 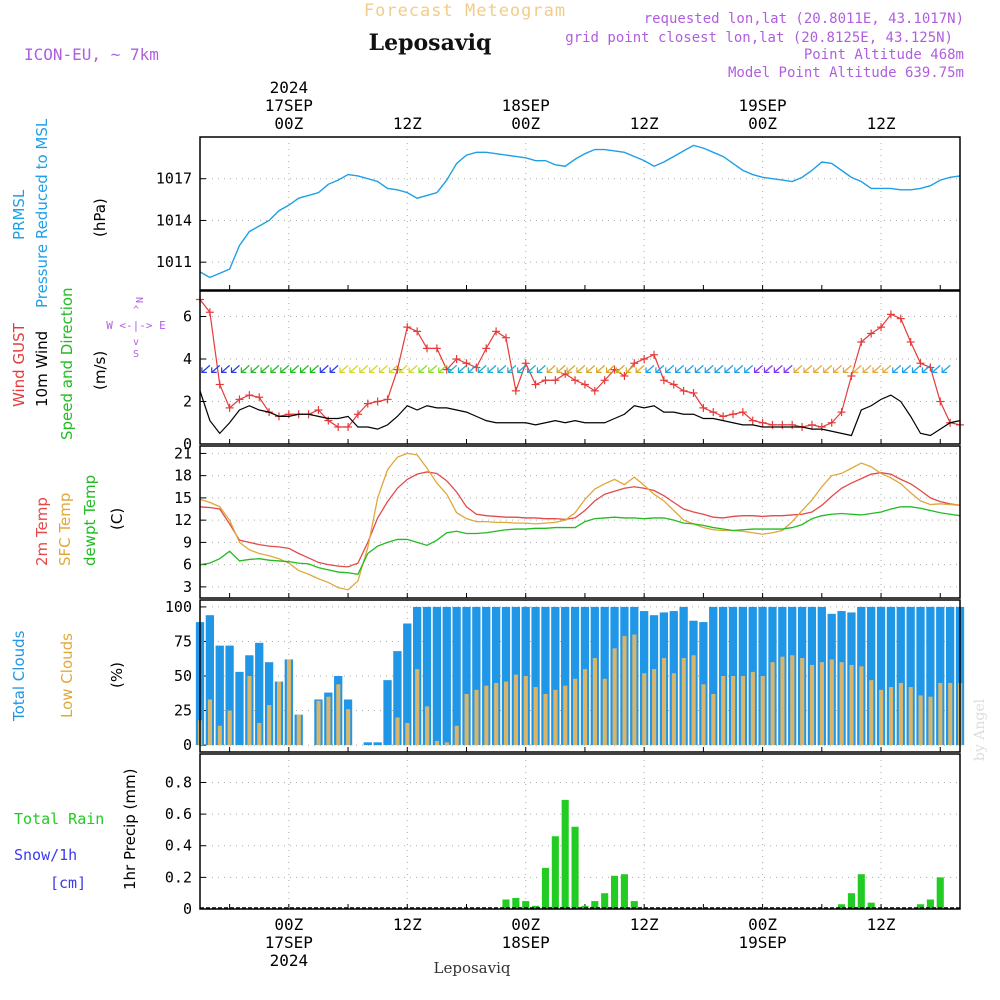 I want to click on compass-n: N, so click(x=138, y=300).